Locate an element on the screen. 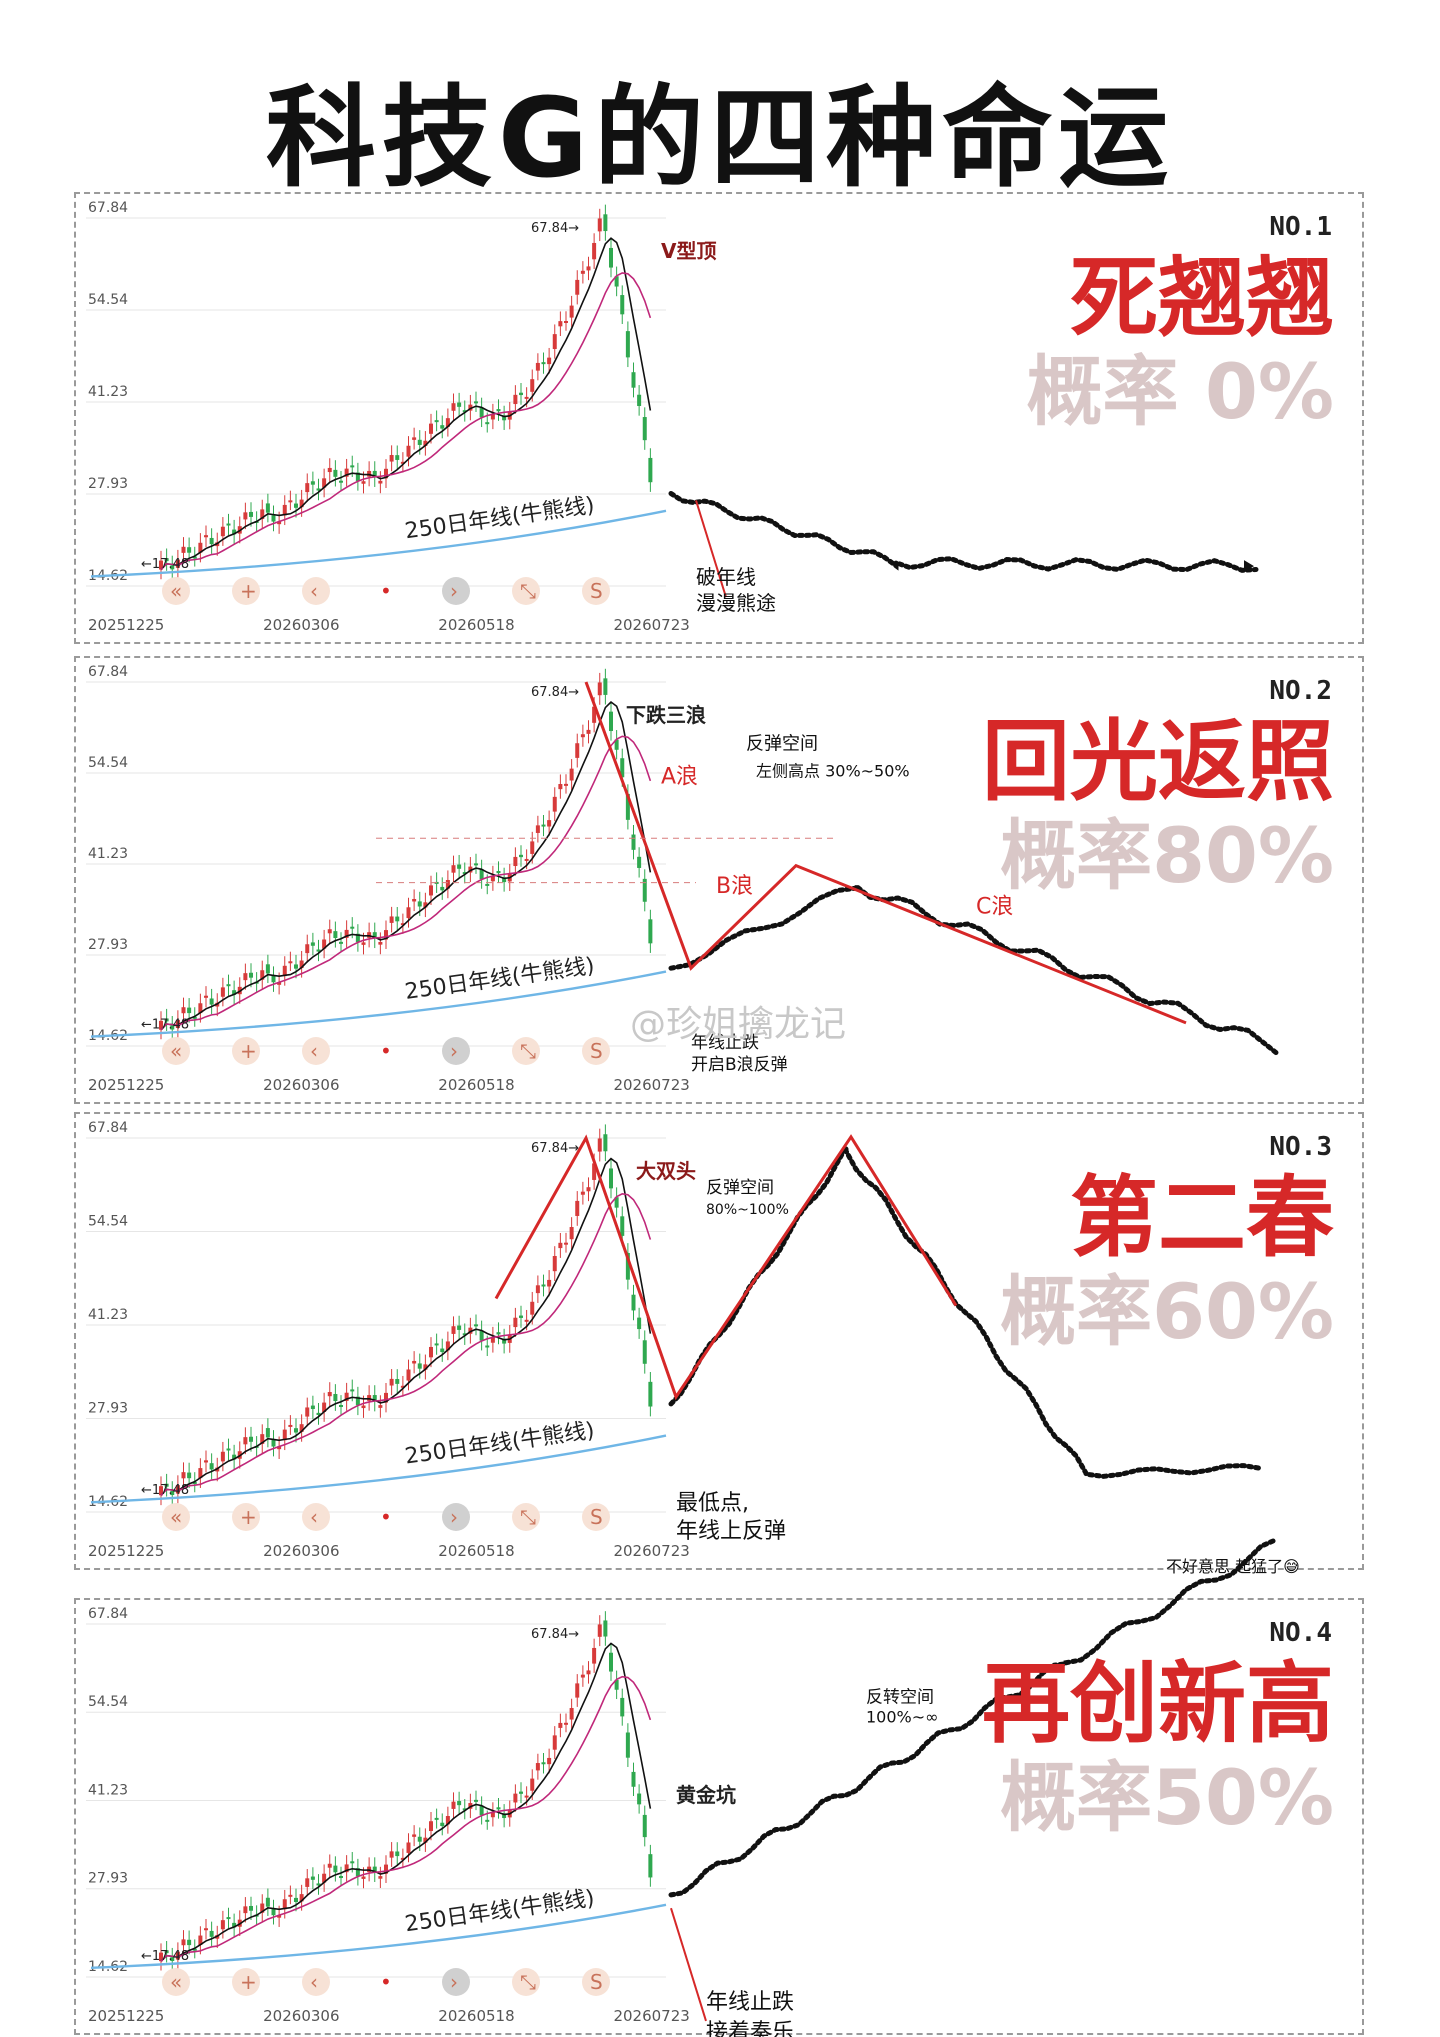  y-tick-label: 27.93 is located at coordinates (108, 945).